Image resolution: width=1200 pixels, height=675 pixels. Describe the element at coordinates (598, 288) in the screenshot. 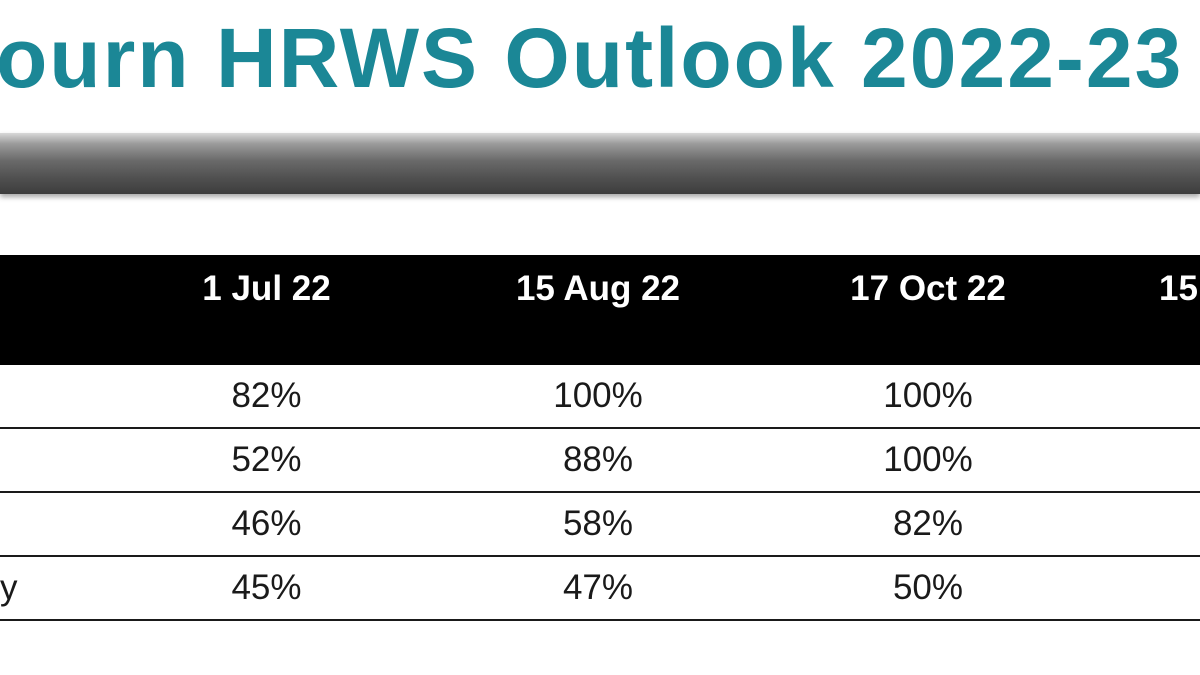

I see `column-header: 15 Aug 22` at that location.